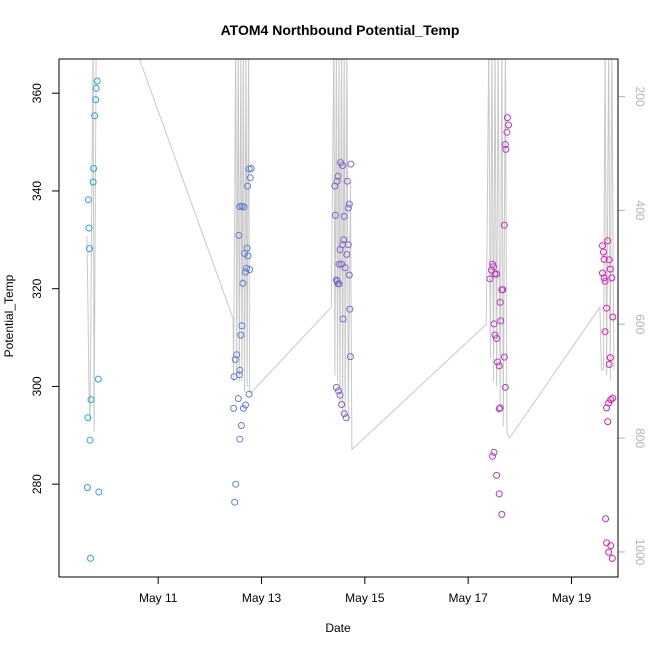 The height and width of the screenshot is (650, 650). Describe the element at coordinates (37, 191) in the screenshot. I see `y-tick-label: 340` at that location.